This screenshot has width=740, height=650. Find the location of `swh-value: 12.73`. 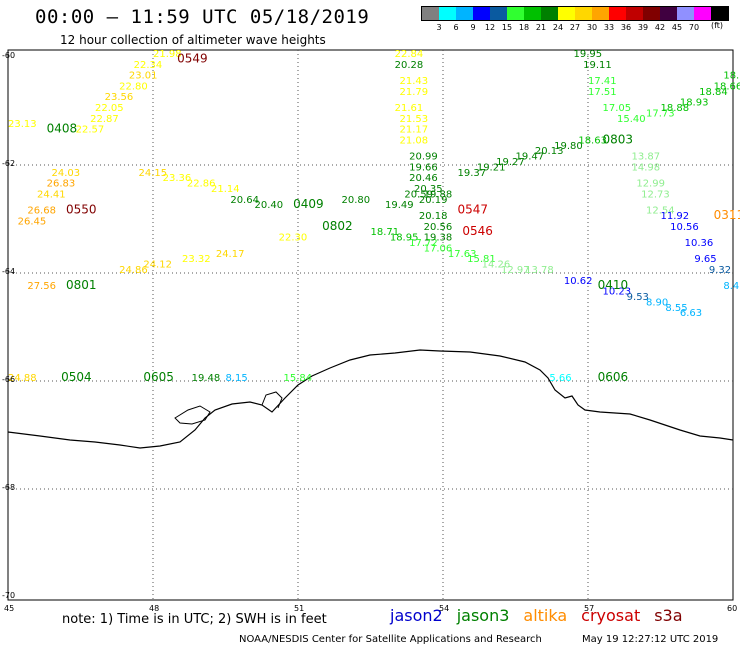

swh-value: 12.73 is located at coordinates (655, 194).